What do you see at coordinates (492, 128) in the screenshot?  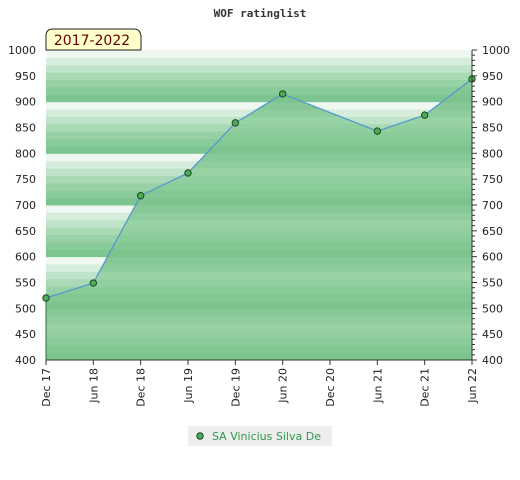 I see `y-tick-label-right: 850` at bounding box center [492, 128].